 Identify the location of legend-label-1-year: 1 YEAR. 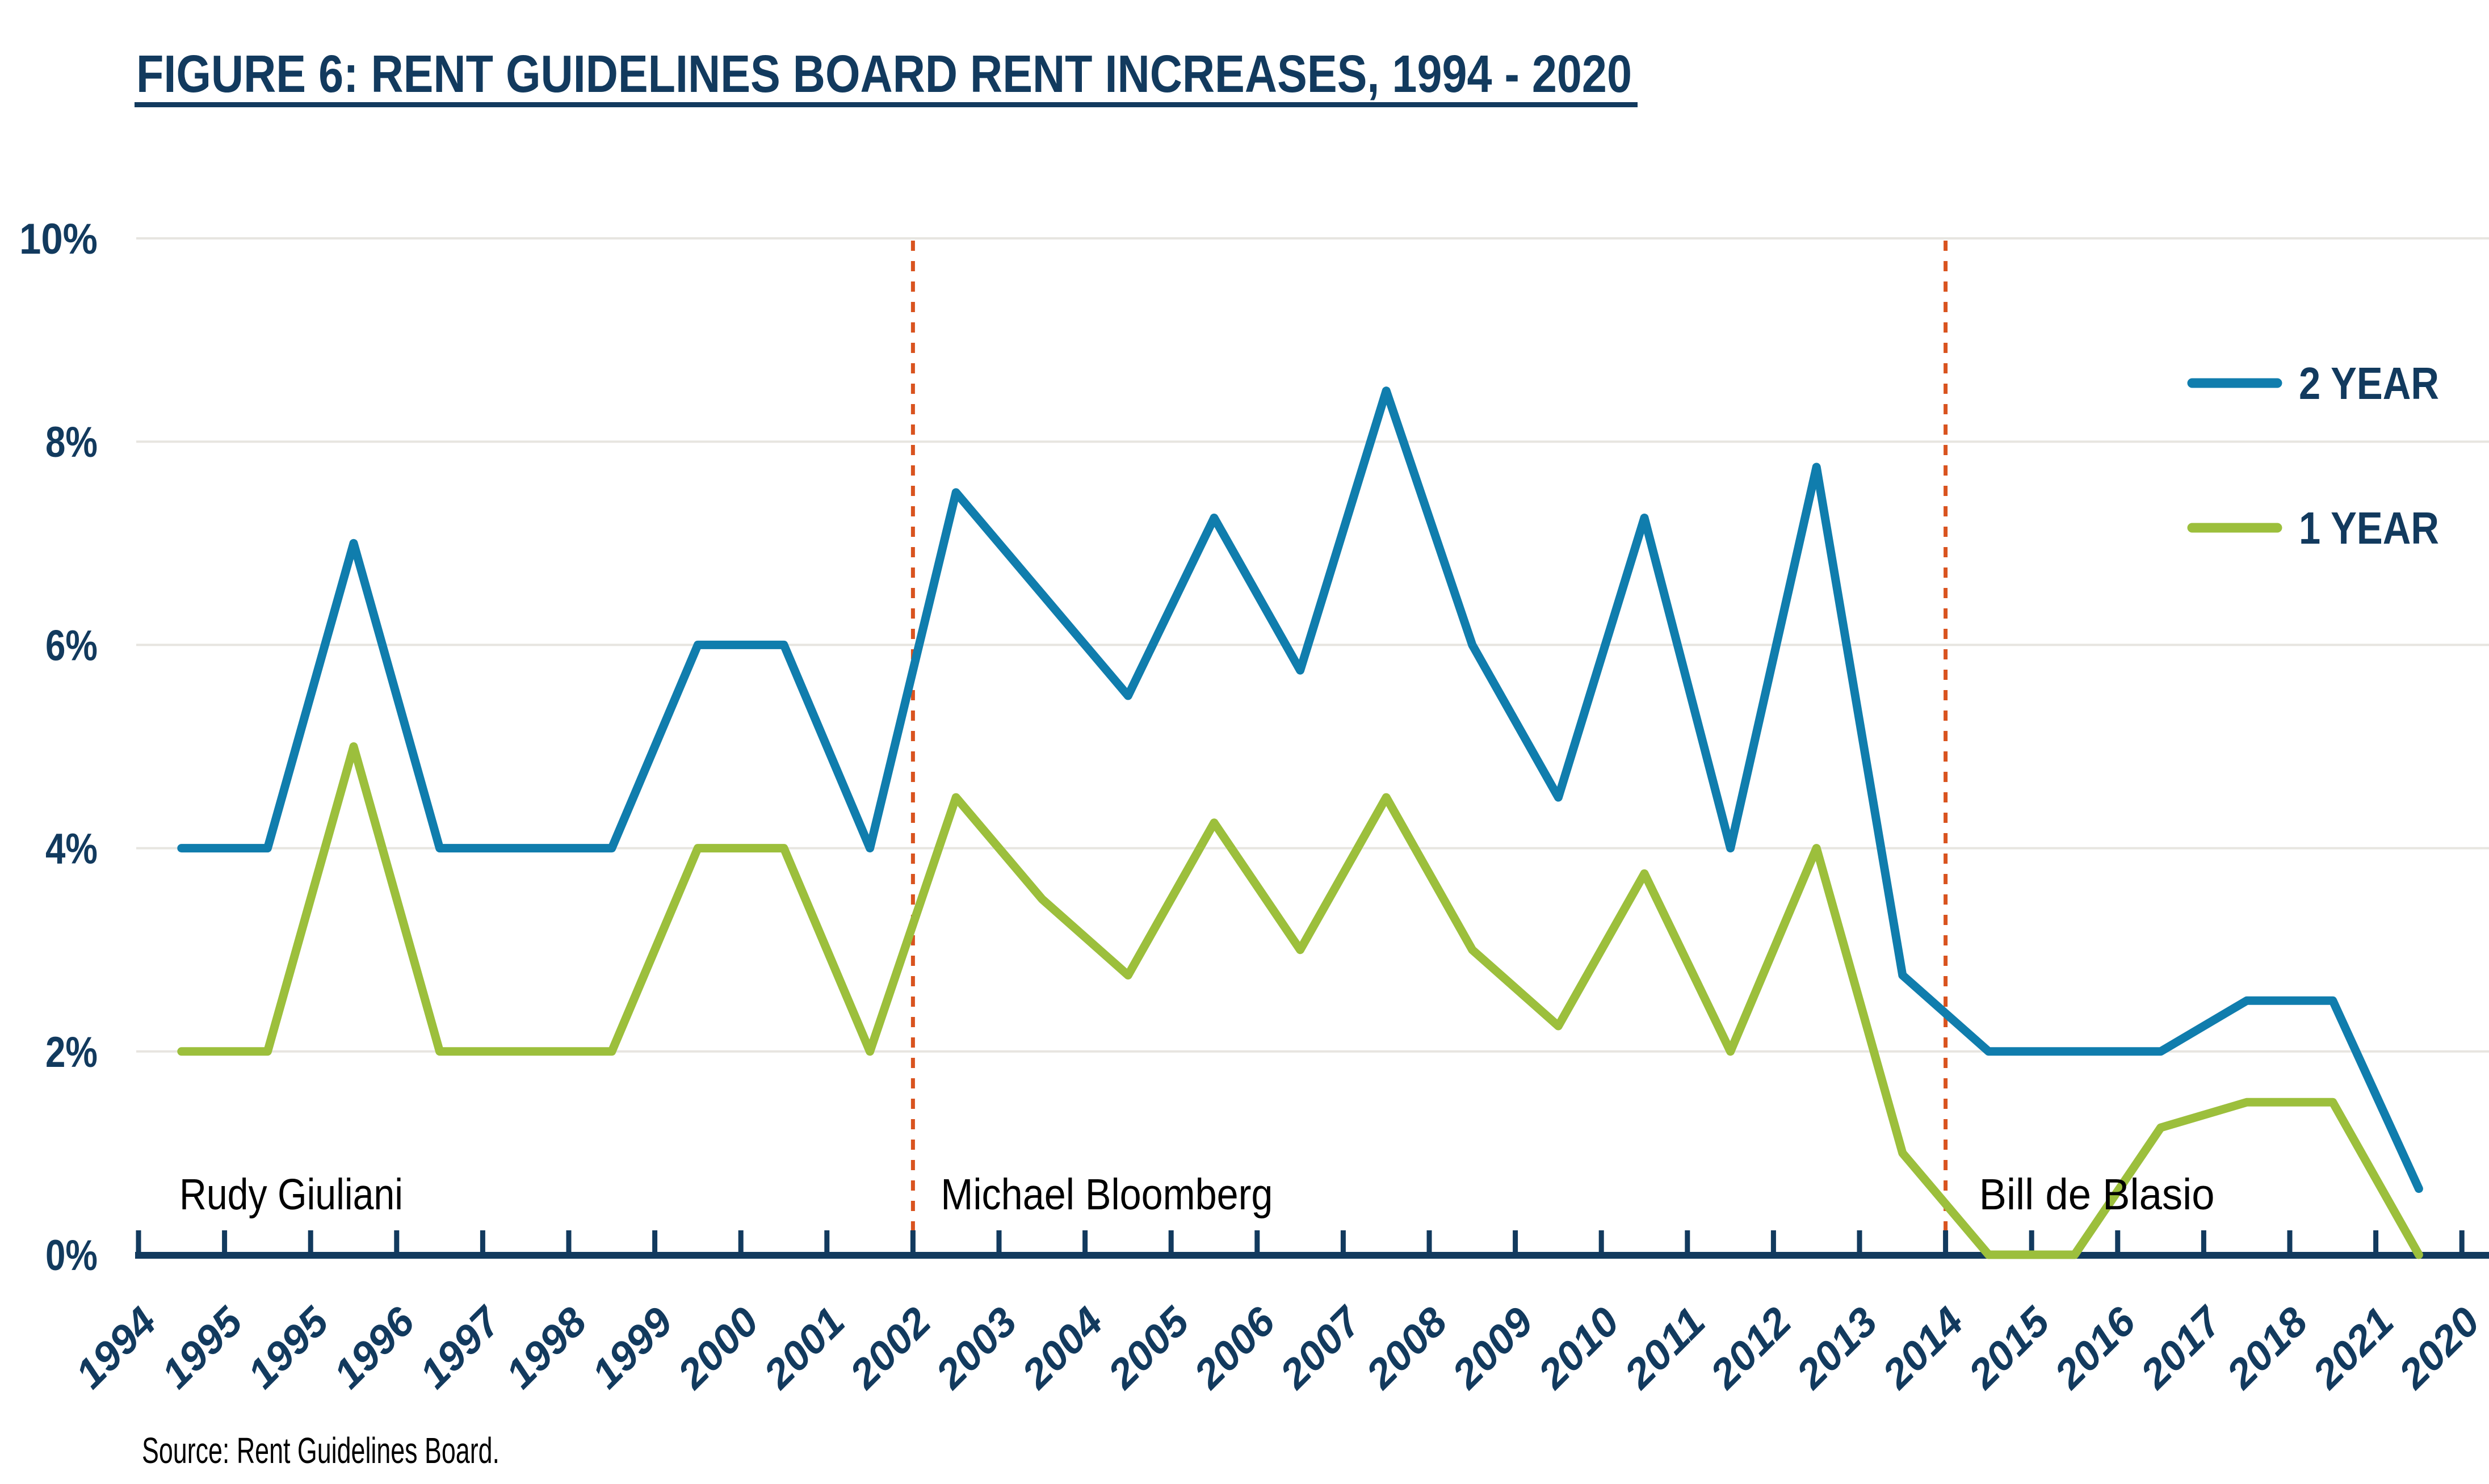
(2369, 528).